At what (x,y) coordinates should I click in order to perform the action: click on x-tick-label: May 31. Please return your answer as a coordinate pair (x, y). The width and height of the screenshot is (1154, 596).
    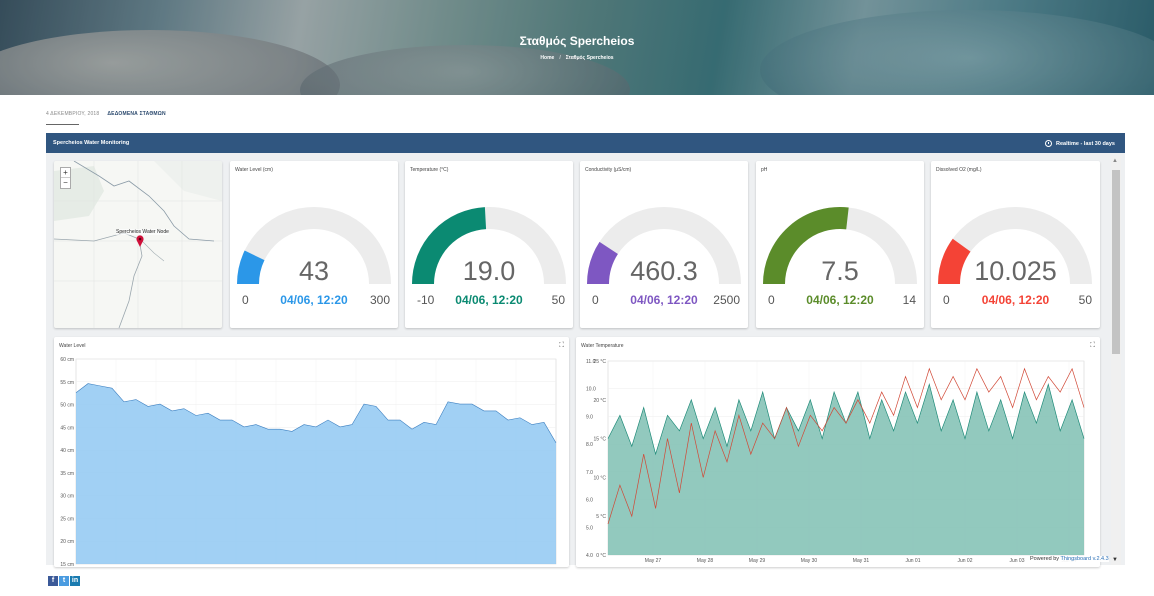
    Looking at the image, I should click on (861, 561).